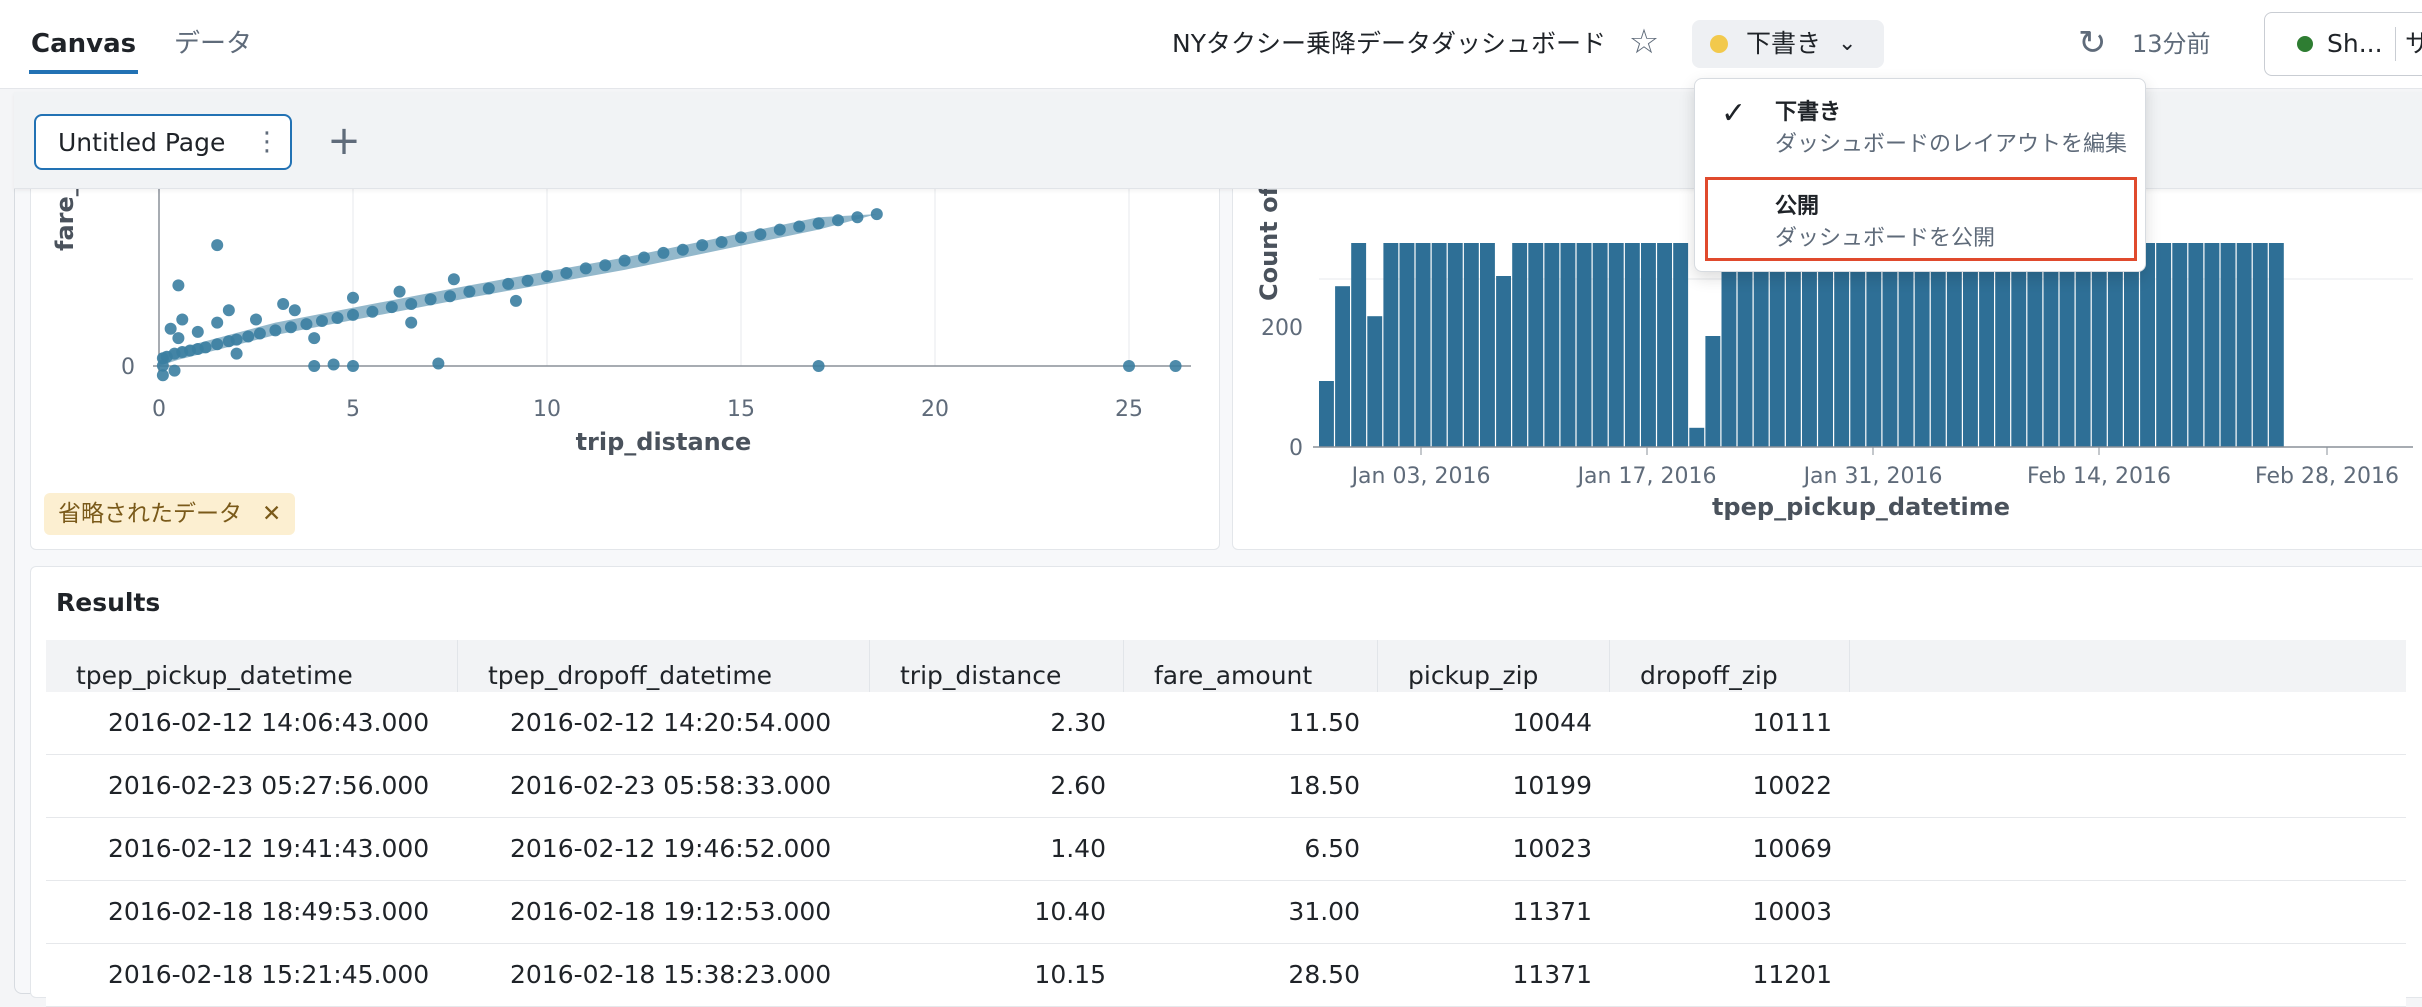 The width and height of the screenshot is (2422, 1007). What do you see at coordinates (1872, 476) in the screenshot?
I see `x-tick-label: Jan 31, 2016` at bounding box center [1872, 476].